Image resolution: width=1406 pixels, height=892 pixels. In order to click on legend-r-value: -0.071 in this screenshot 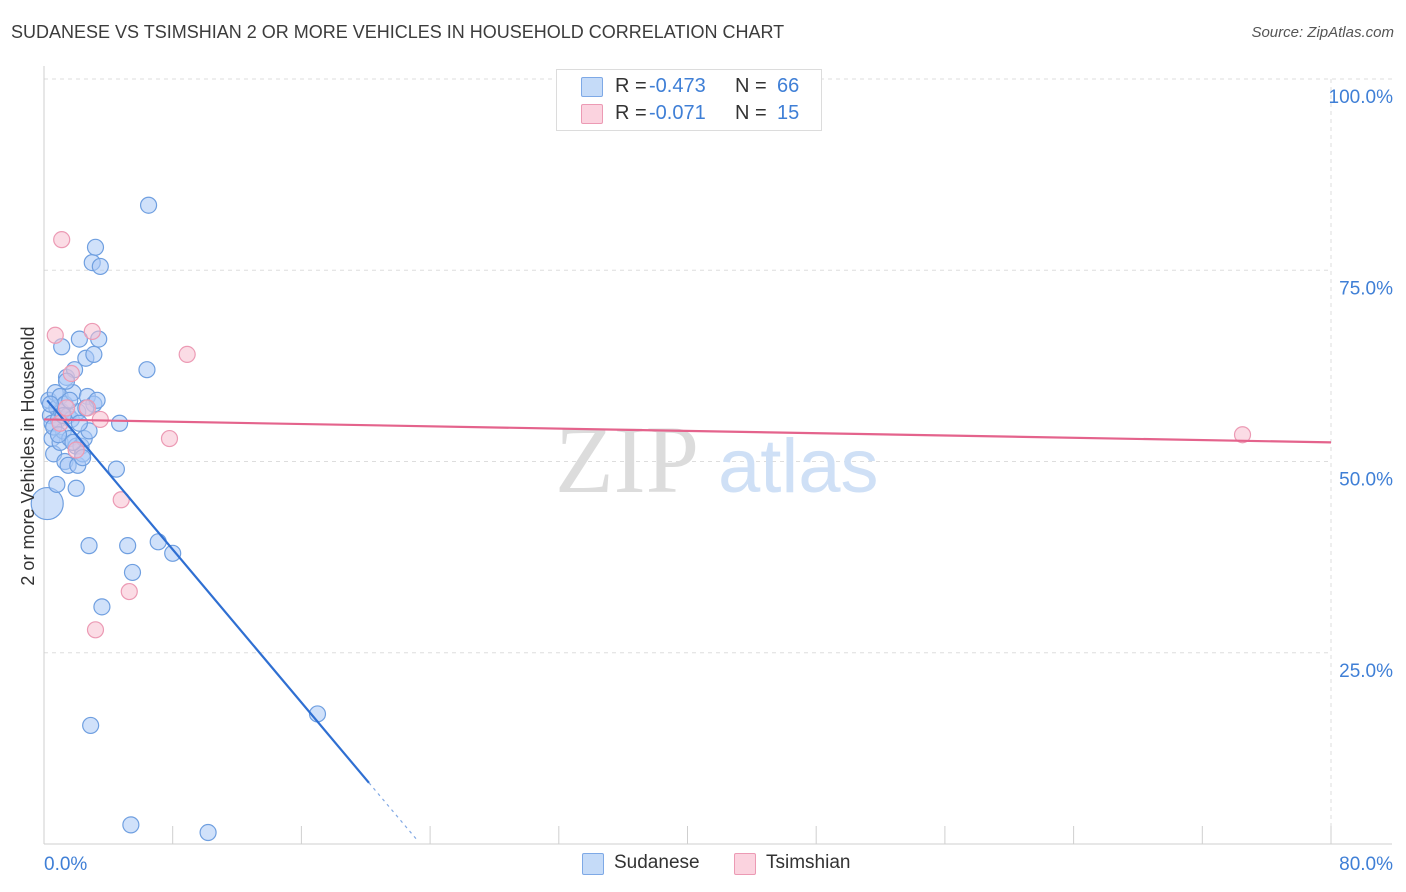, I will do `click(677, 113)`.